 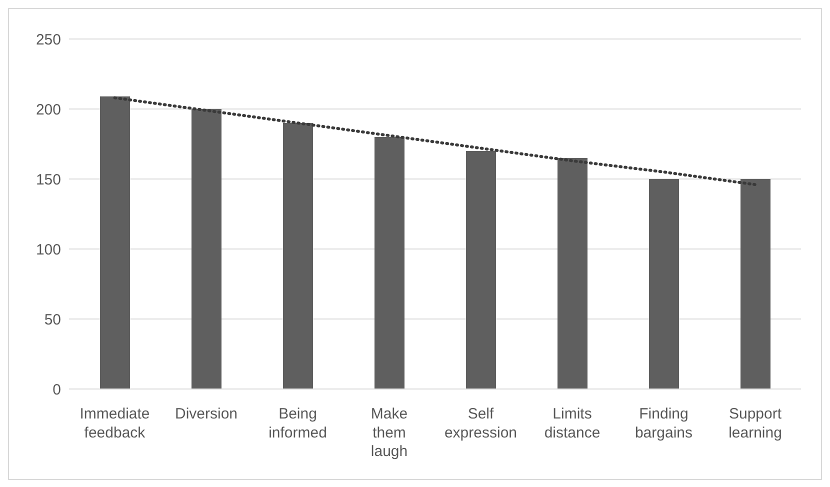 What do you see at coordinates (663, 424) in the screenshot?
I see `x-tick-label: Finding bargains` at bounding box center [663, 424].